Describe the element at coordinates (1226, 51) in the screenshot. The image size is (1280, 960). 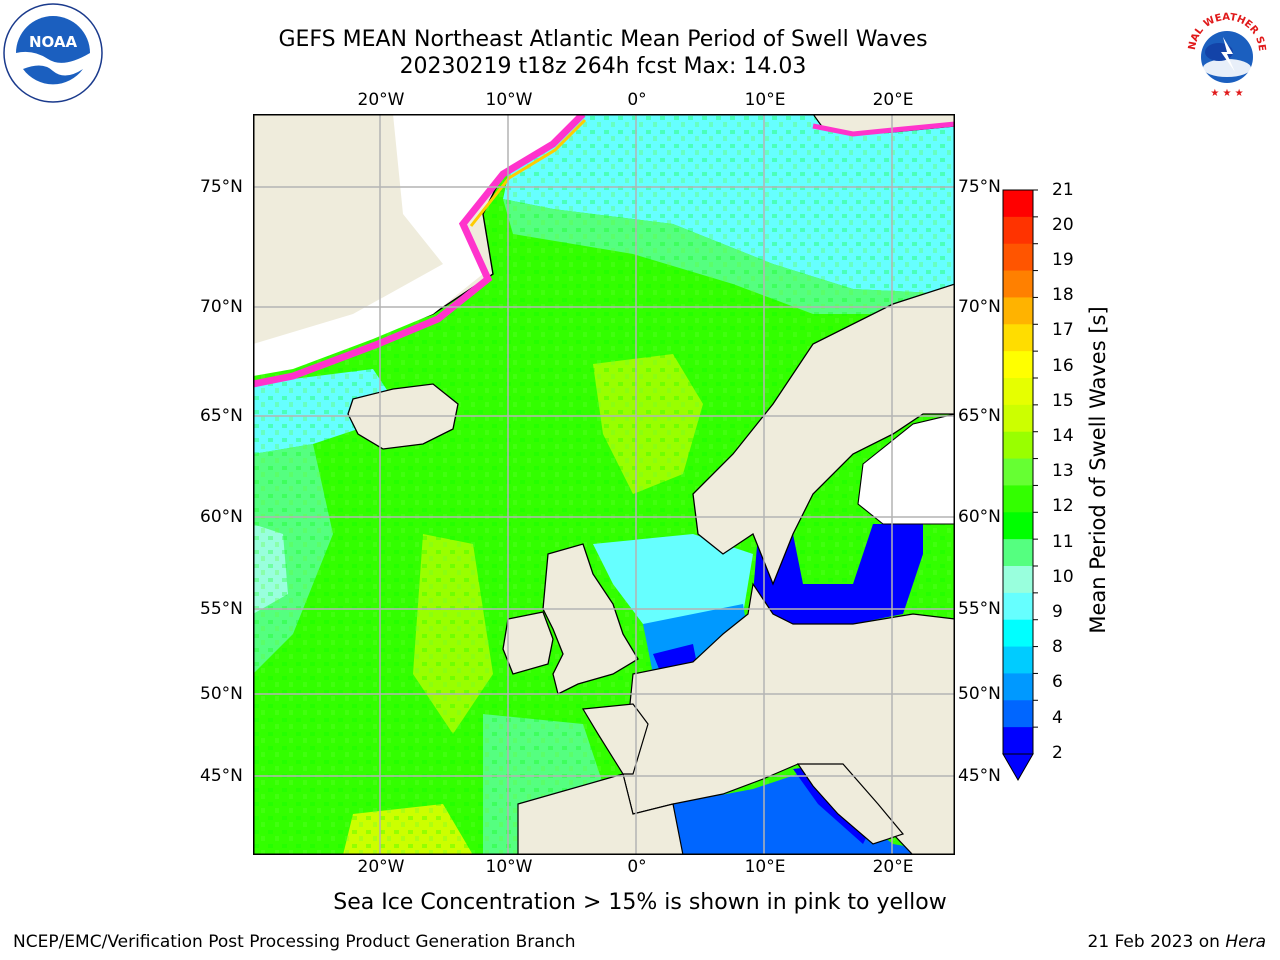
I see `nws-logo: NATIONAL WEATHER SERVICE ★ ★ ★` at that location.